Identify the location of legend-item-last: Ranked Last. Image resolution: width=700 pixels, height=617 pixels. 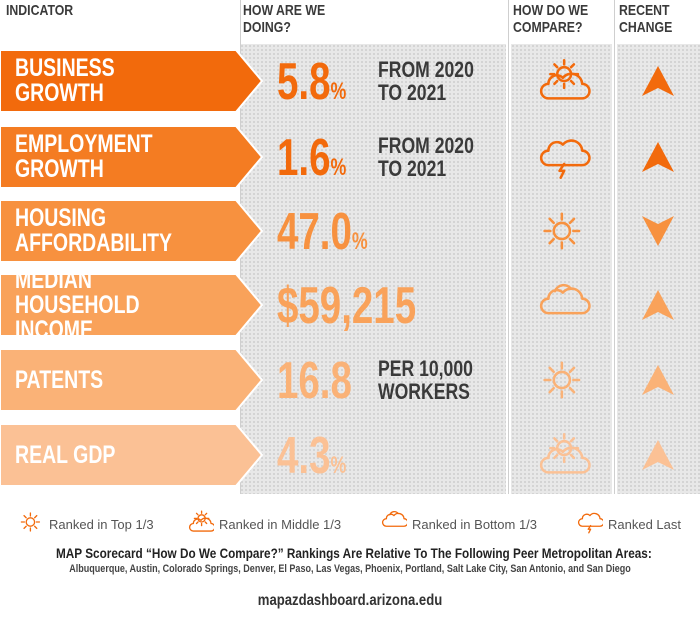
(629, 524).